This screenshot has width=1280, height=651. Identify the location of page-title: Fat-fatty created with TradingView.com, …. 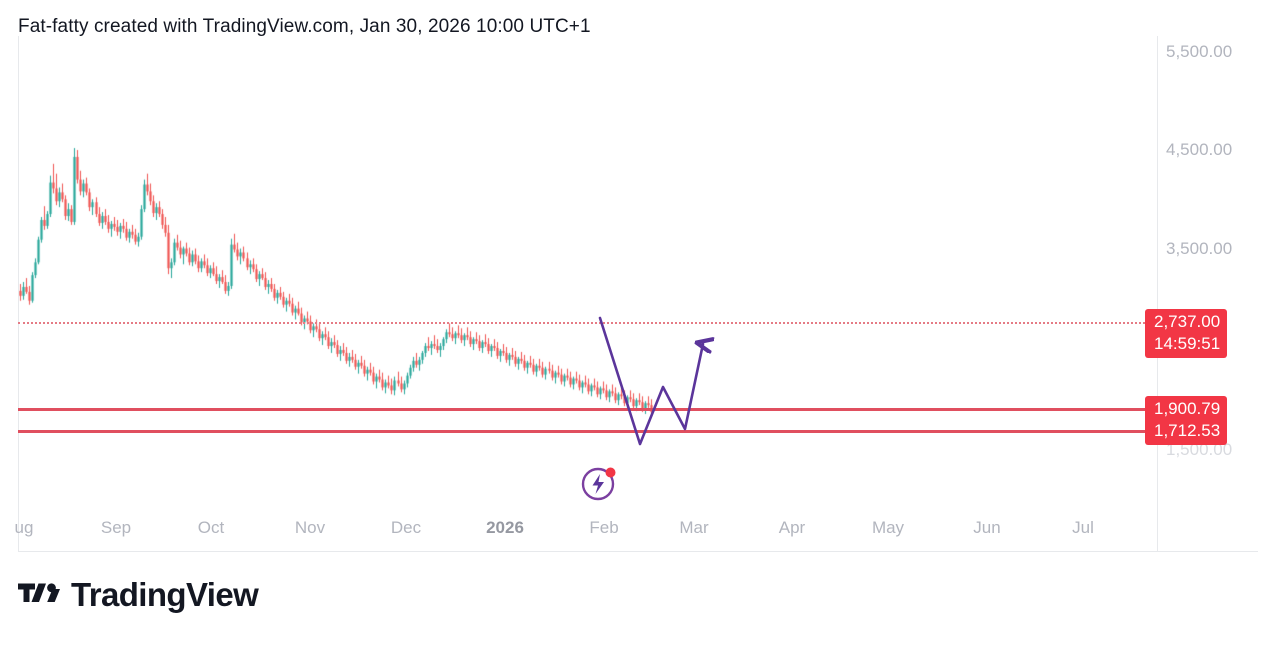
(304, 26).